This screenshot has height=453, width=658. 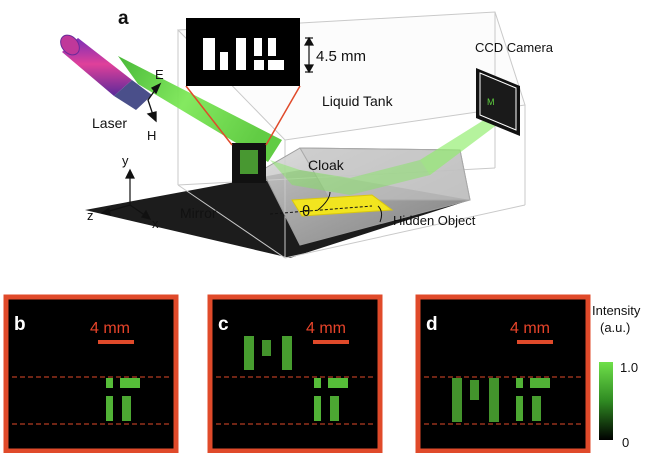 I want to click on panel-c-scale-bar, so click(x=331, y=342).